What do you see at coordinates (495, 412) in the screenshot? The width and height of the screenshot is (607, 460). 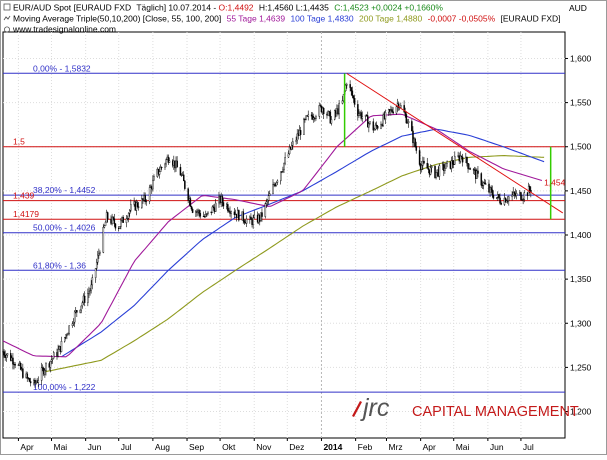 I see `logo-text: CAPITAL MANAGEMENT` at bounding box center [495, 412].